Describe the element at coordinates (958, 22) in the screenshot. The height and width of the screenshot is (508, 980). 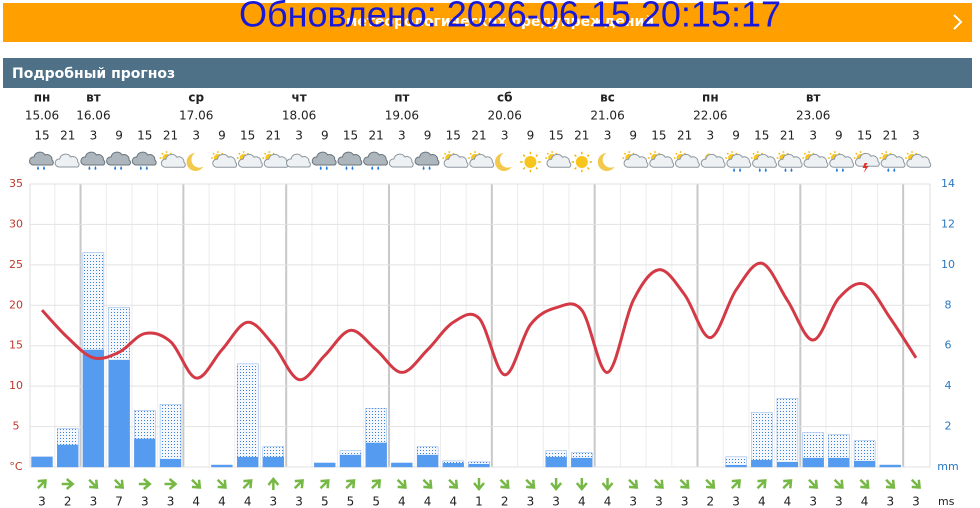
I see `chevron` at that location.